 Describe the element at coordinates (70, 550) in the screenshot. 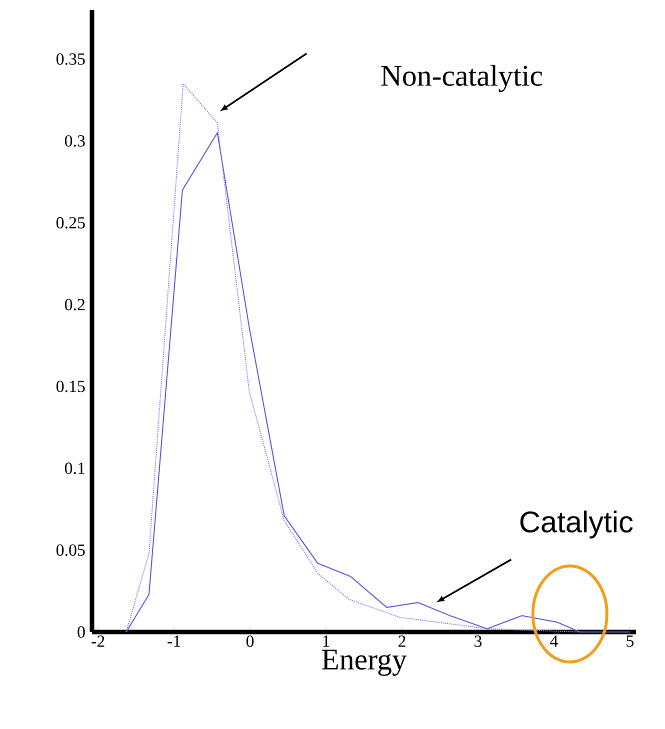

I see `y-tick-label: 0.05` at that location.